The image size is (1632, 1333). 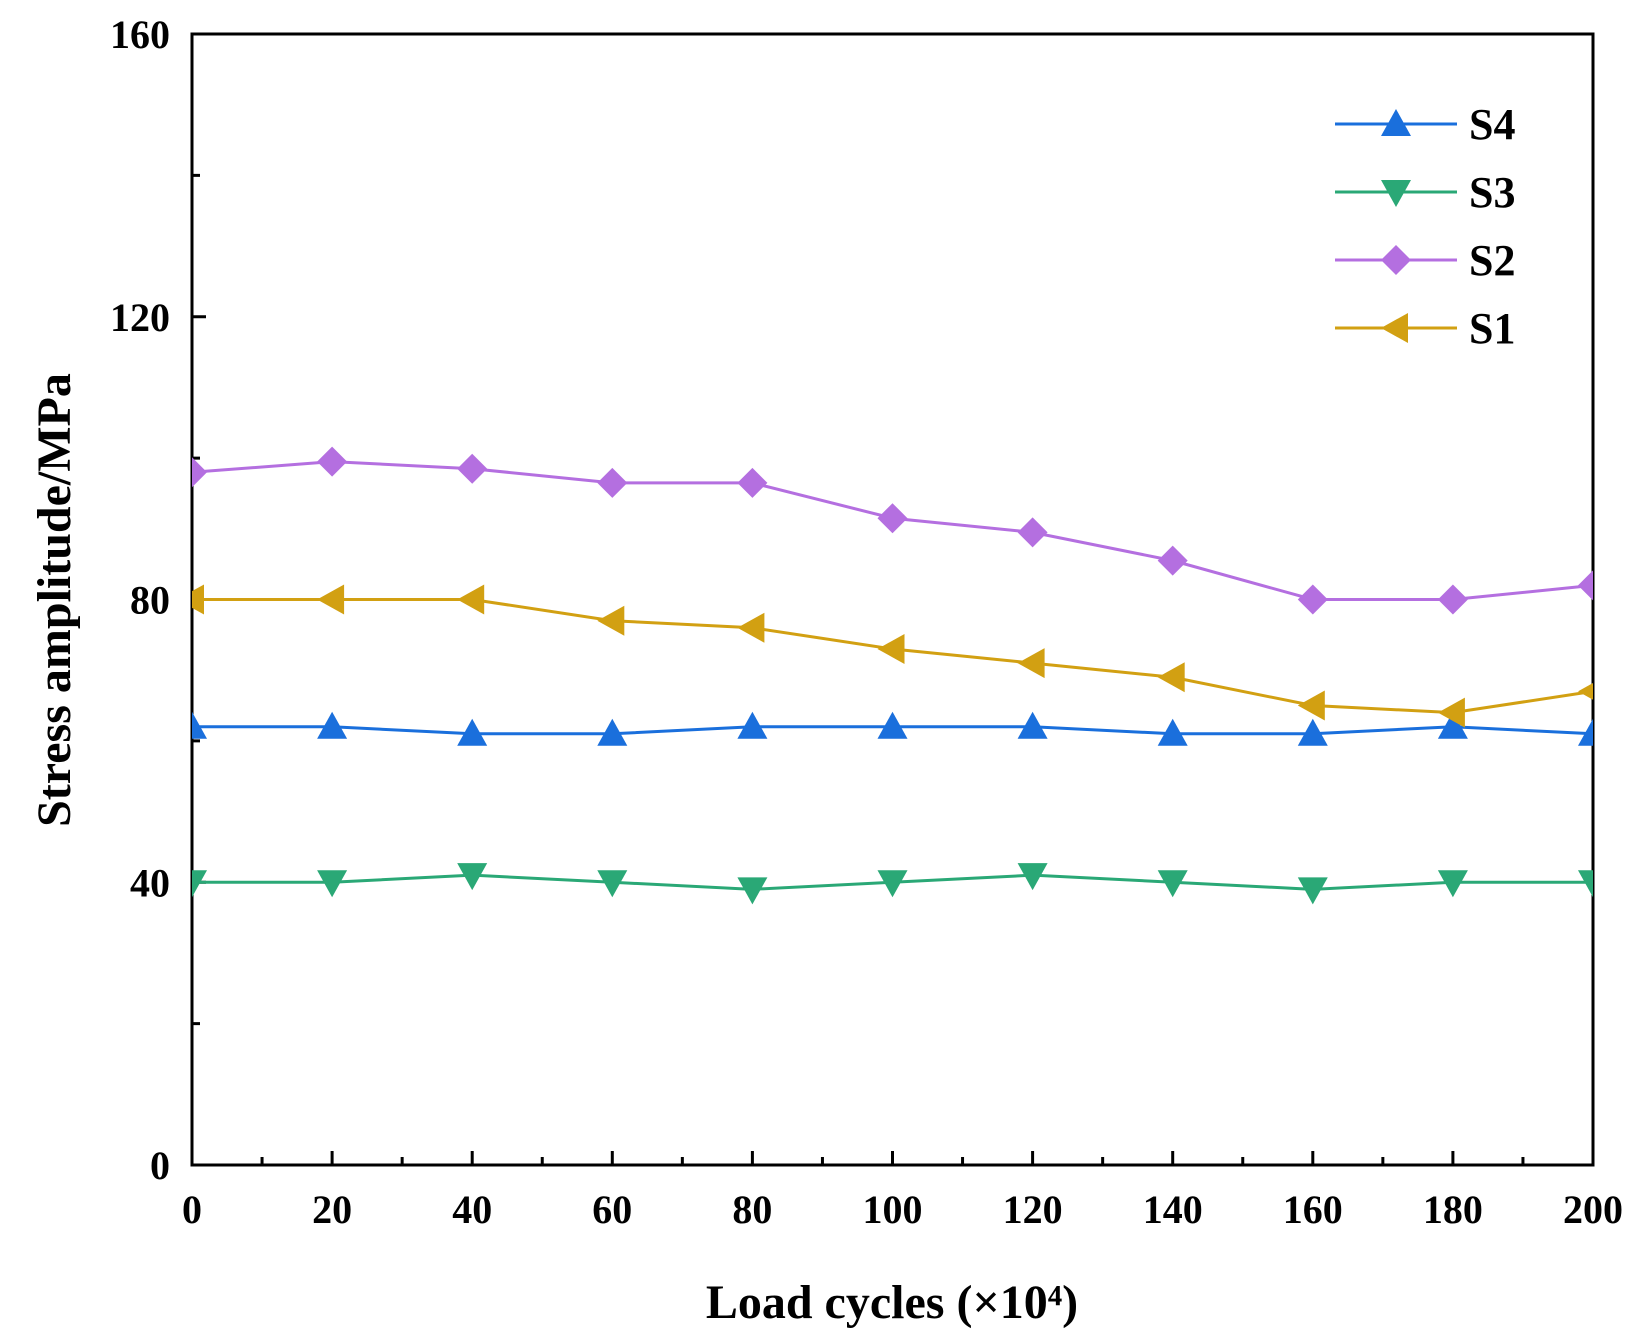 I want to click on y-tick-label: 0, so click(x=160, y=1165).